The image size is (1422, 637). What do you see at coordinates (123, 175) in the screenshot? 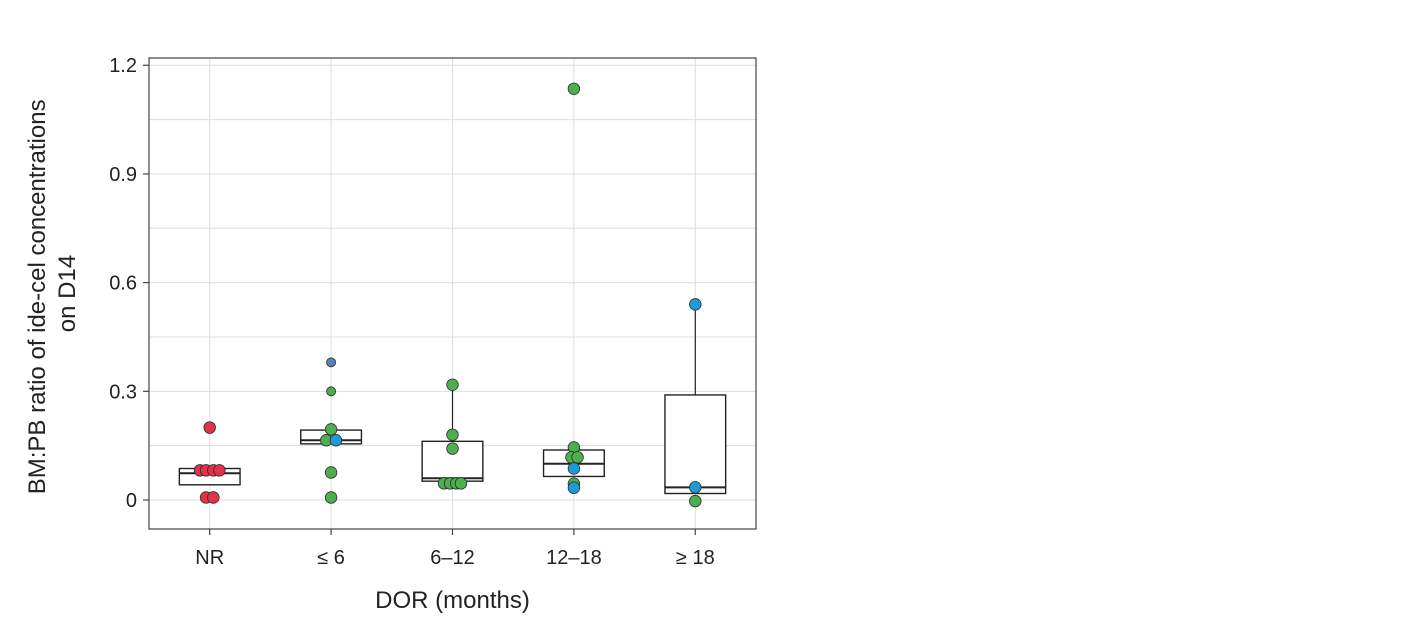
I see `y-tick-label: 0.9` at bounding box center [123, 175].